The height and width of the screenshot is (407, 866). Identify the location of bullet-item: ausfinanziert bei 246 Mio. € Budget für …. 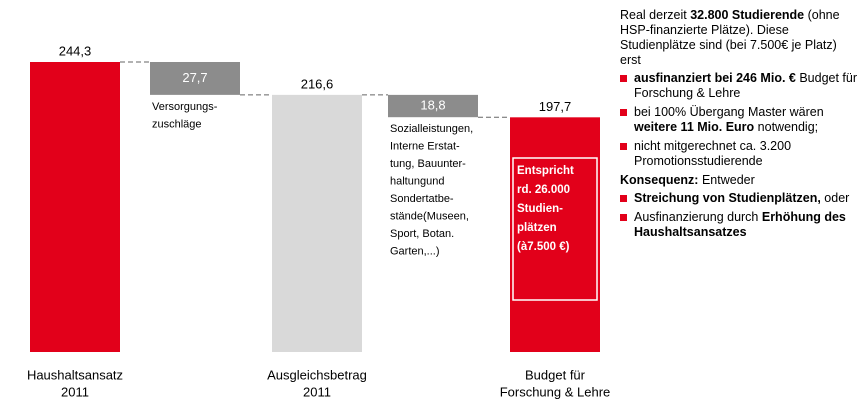
(740, 86).